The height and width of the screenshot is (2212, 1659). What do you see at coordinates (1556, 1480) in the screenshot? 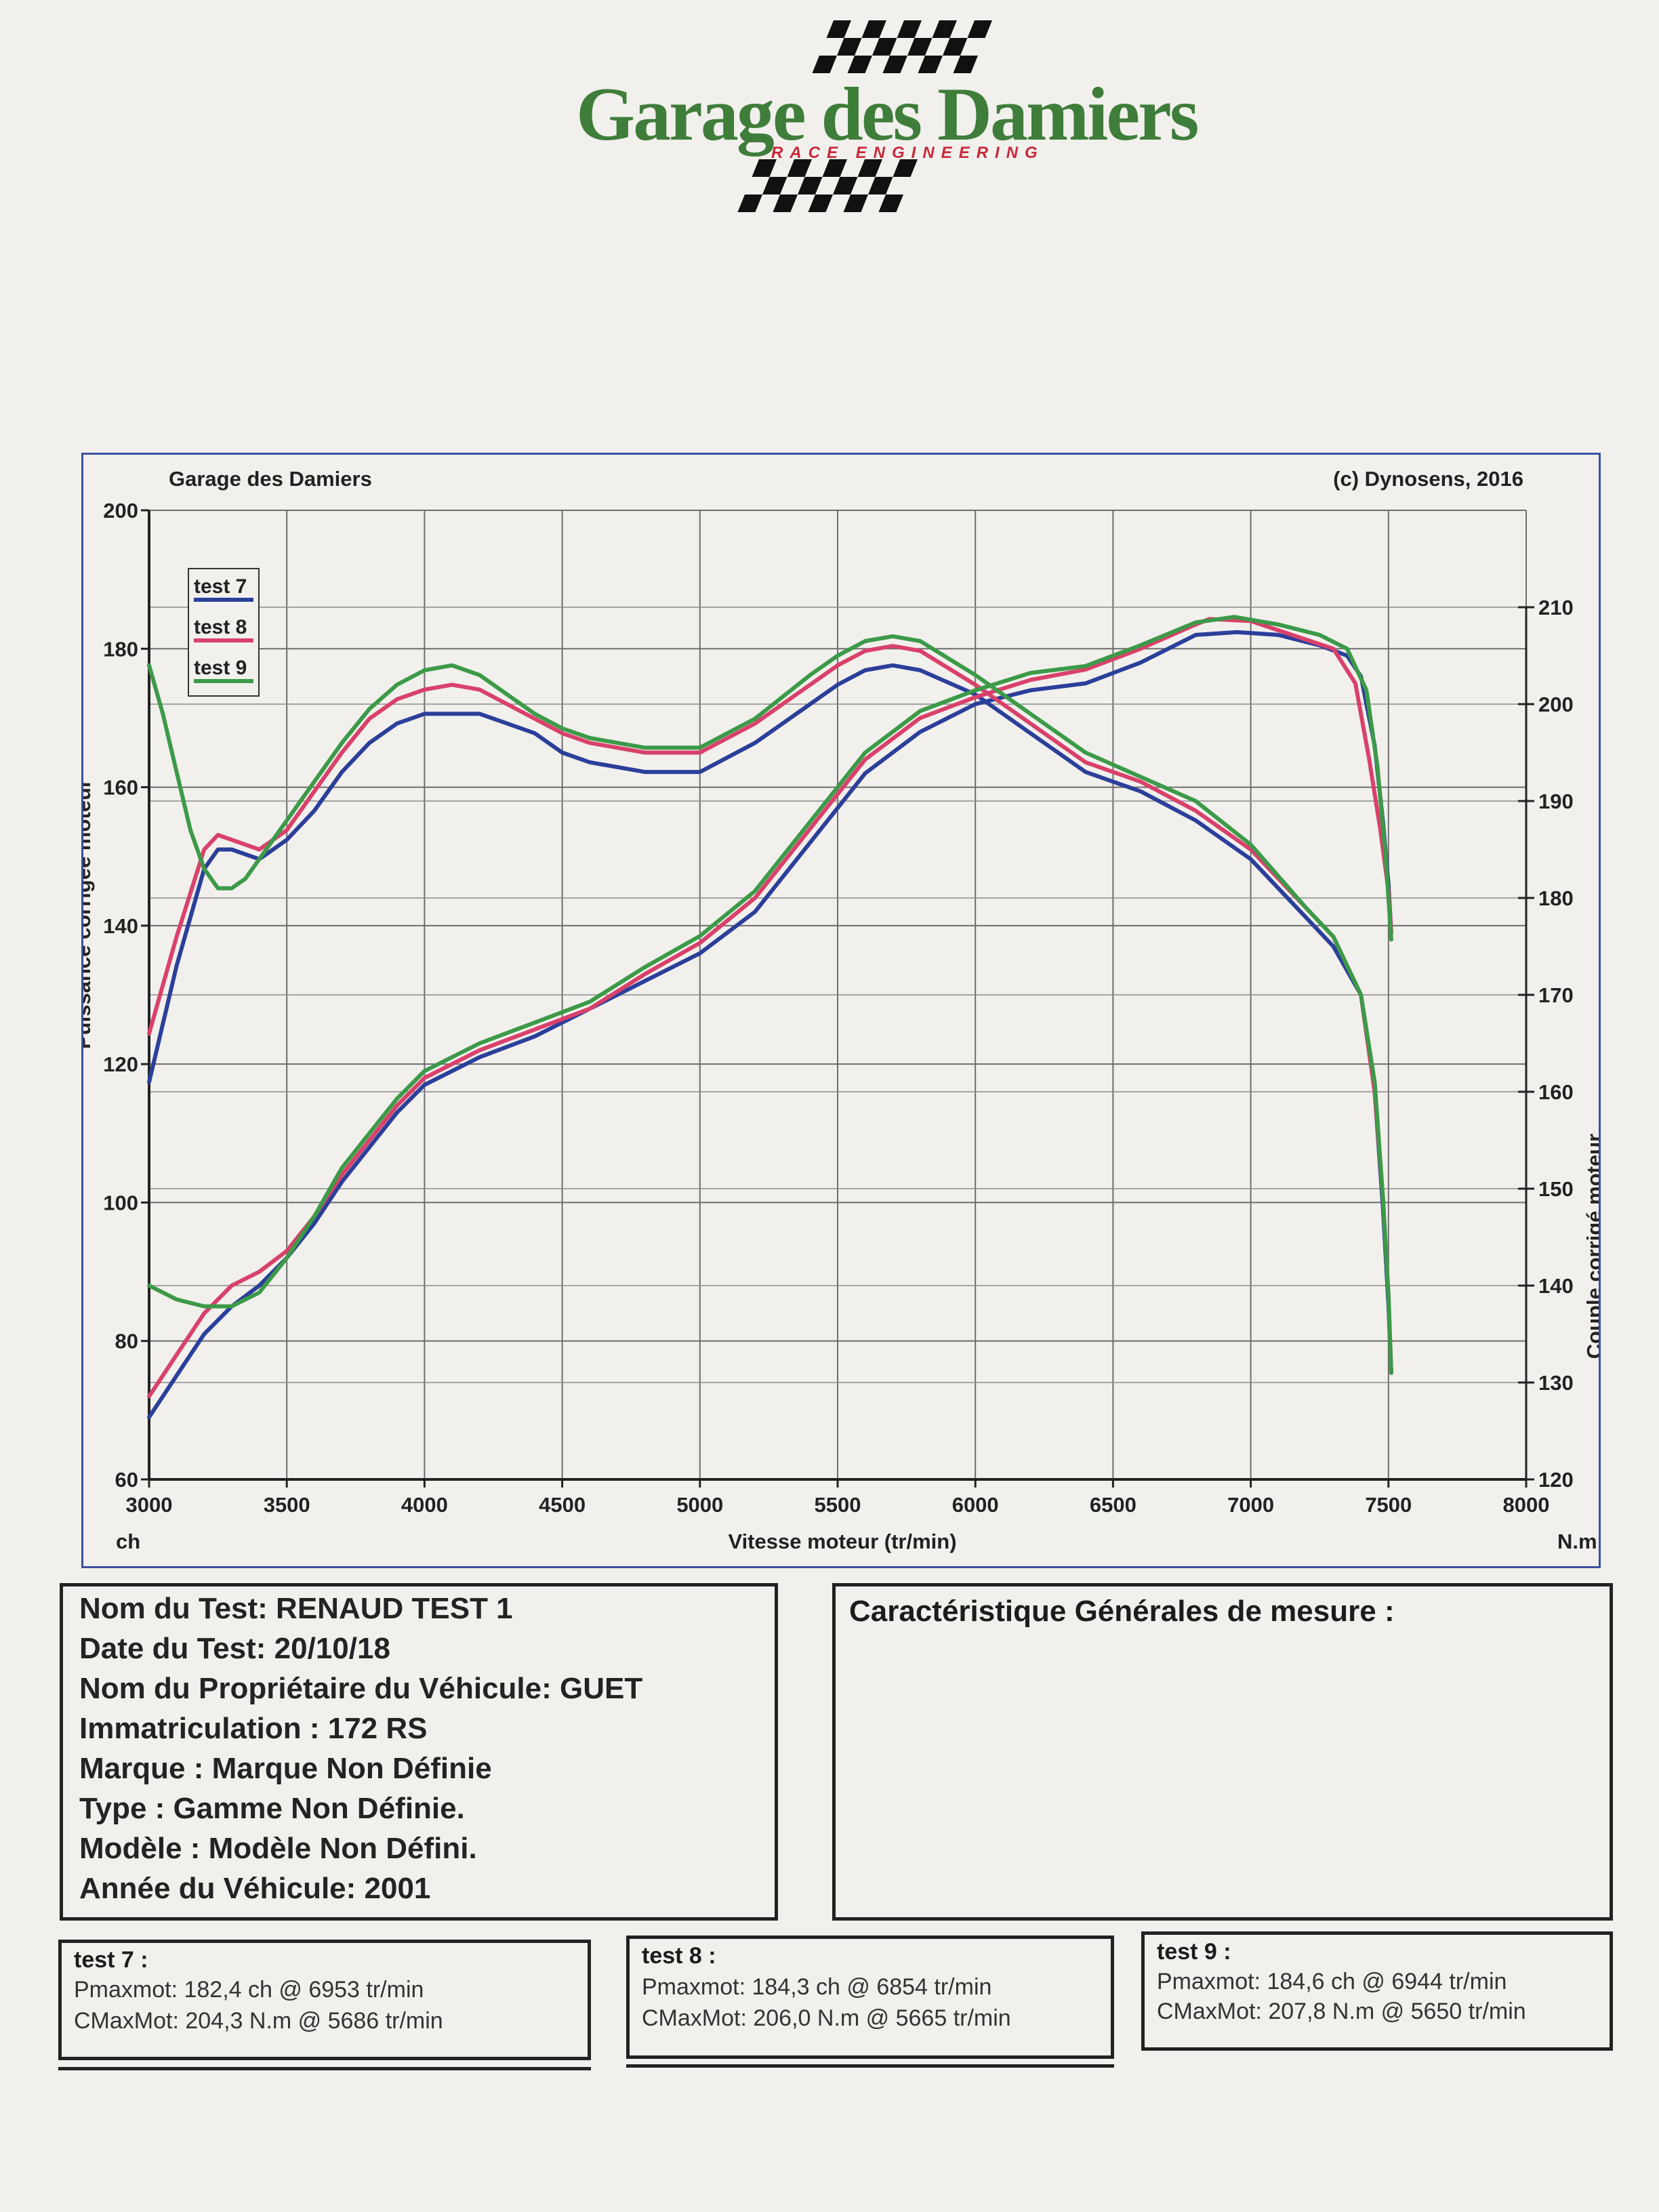
I see `y2-tick-label: 120` at bounding box center [1556, 1480].